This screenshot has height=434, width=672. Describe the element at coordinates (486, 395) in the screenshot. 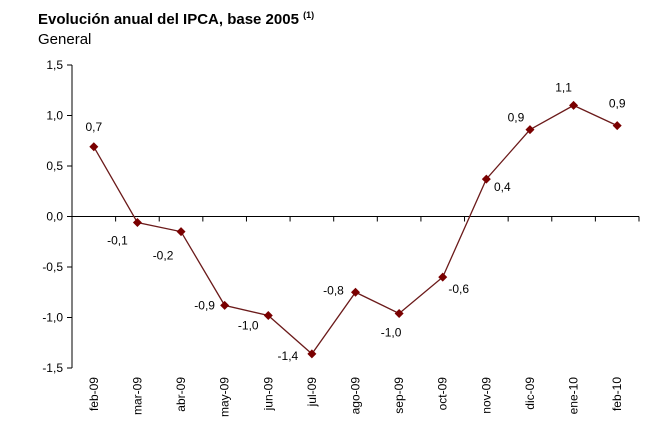

I see `x-tick-label: nov-09` at that location.